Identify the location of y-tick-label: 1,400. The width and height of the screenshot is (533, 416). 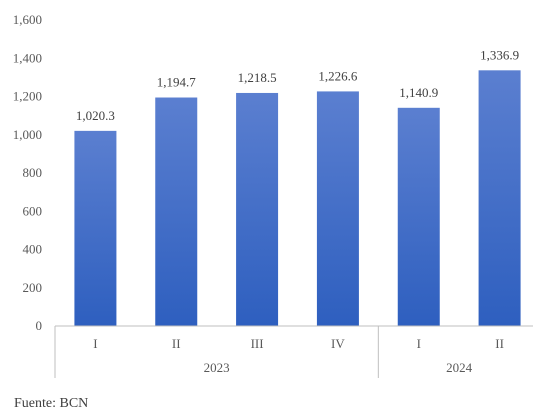
(27, 57).